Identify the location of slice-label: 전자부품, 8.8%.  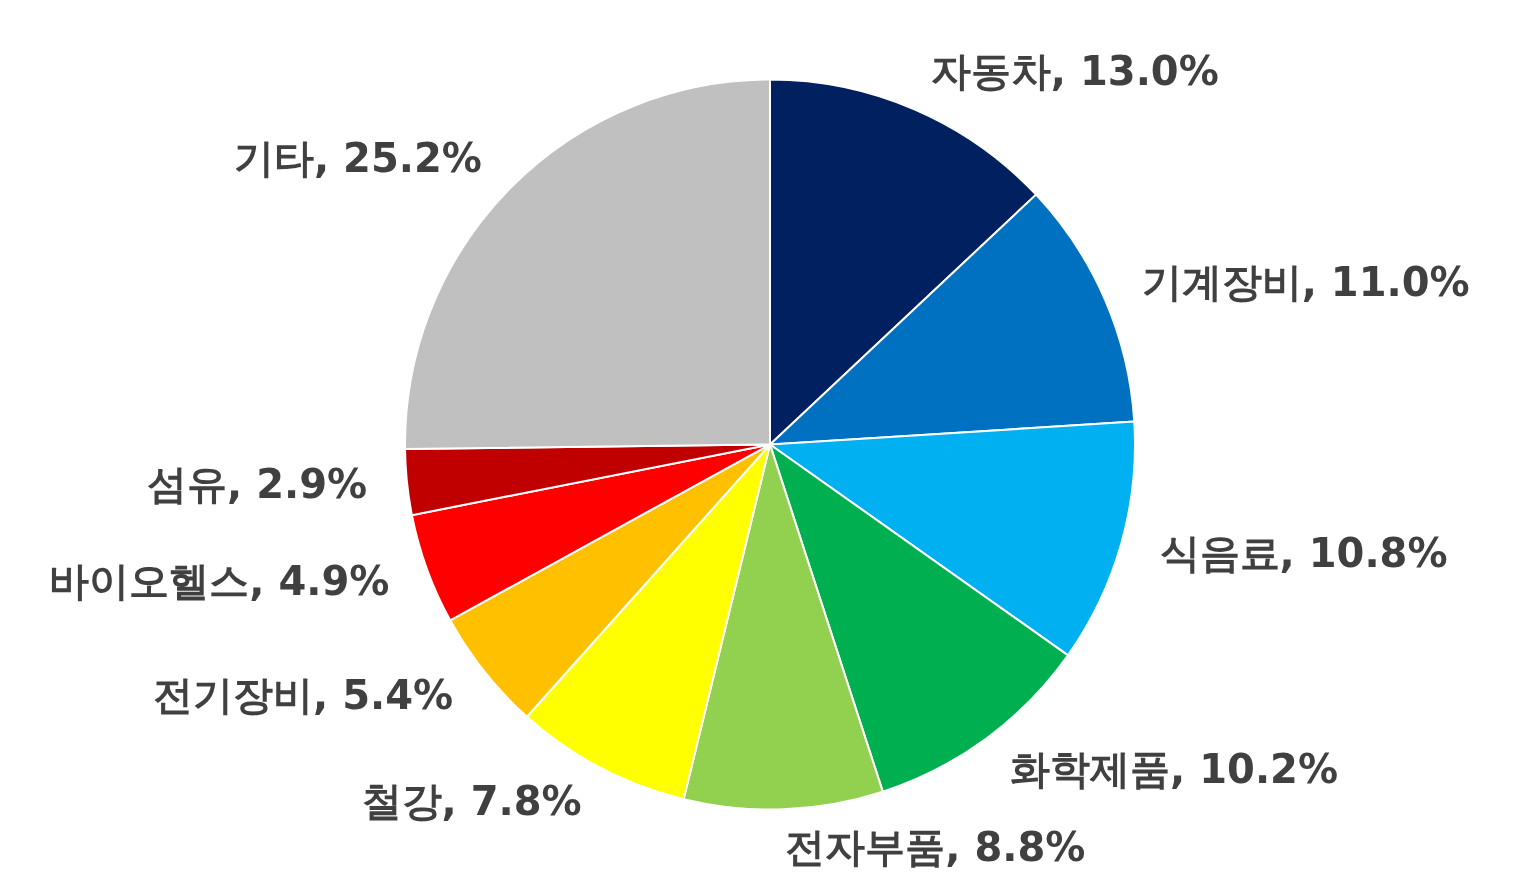
(935, 847).